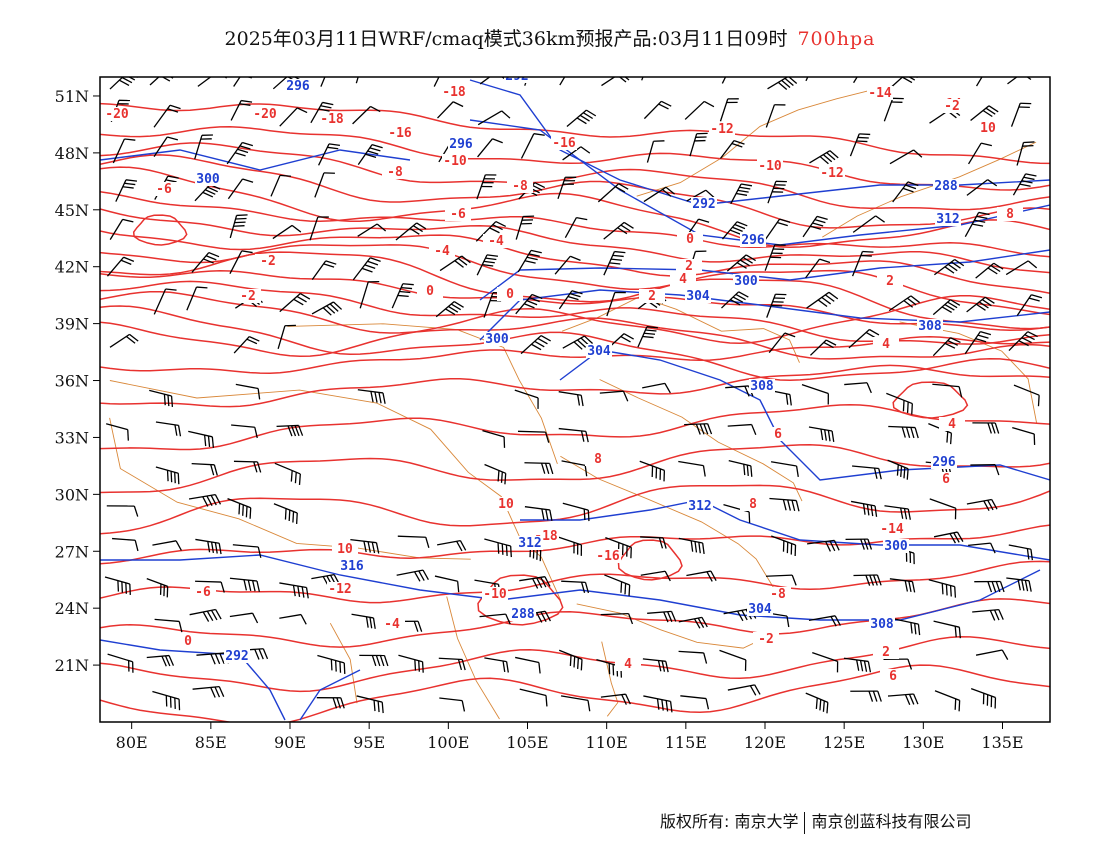 This screenshot has width=1100, height=850. What do you see at coordinates (785, 530) in the screenshot?
I see `height-contour` at bounding box center [785, 530].